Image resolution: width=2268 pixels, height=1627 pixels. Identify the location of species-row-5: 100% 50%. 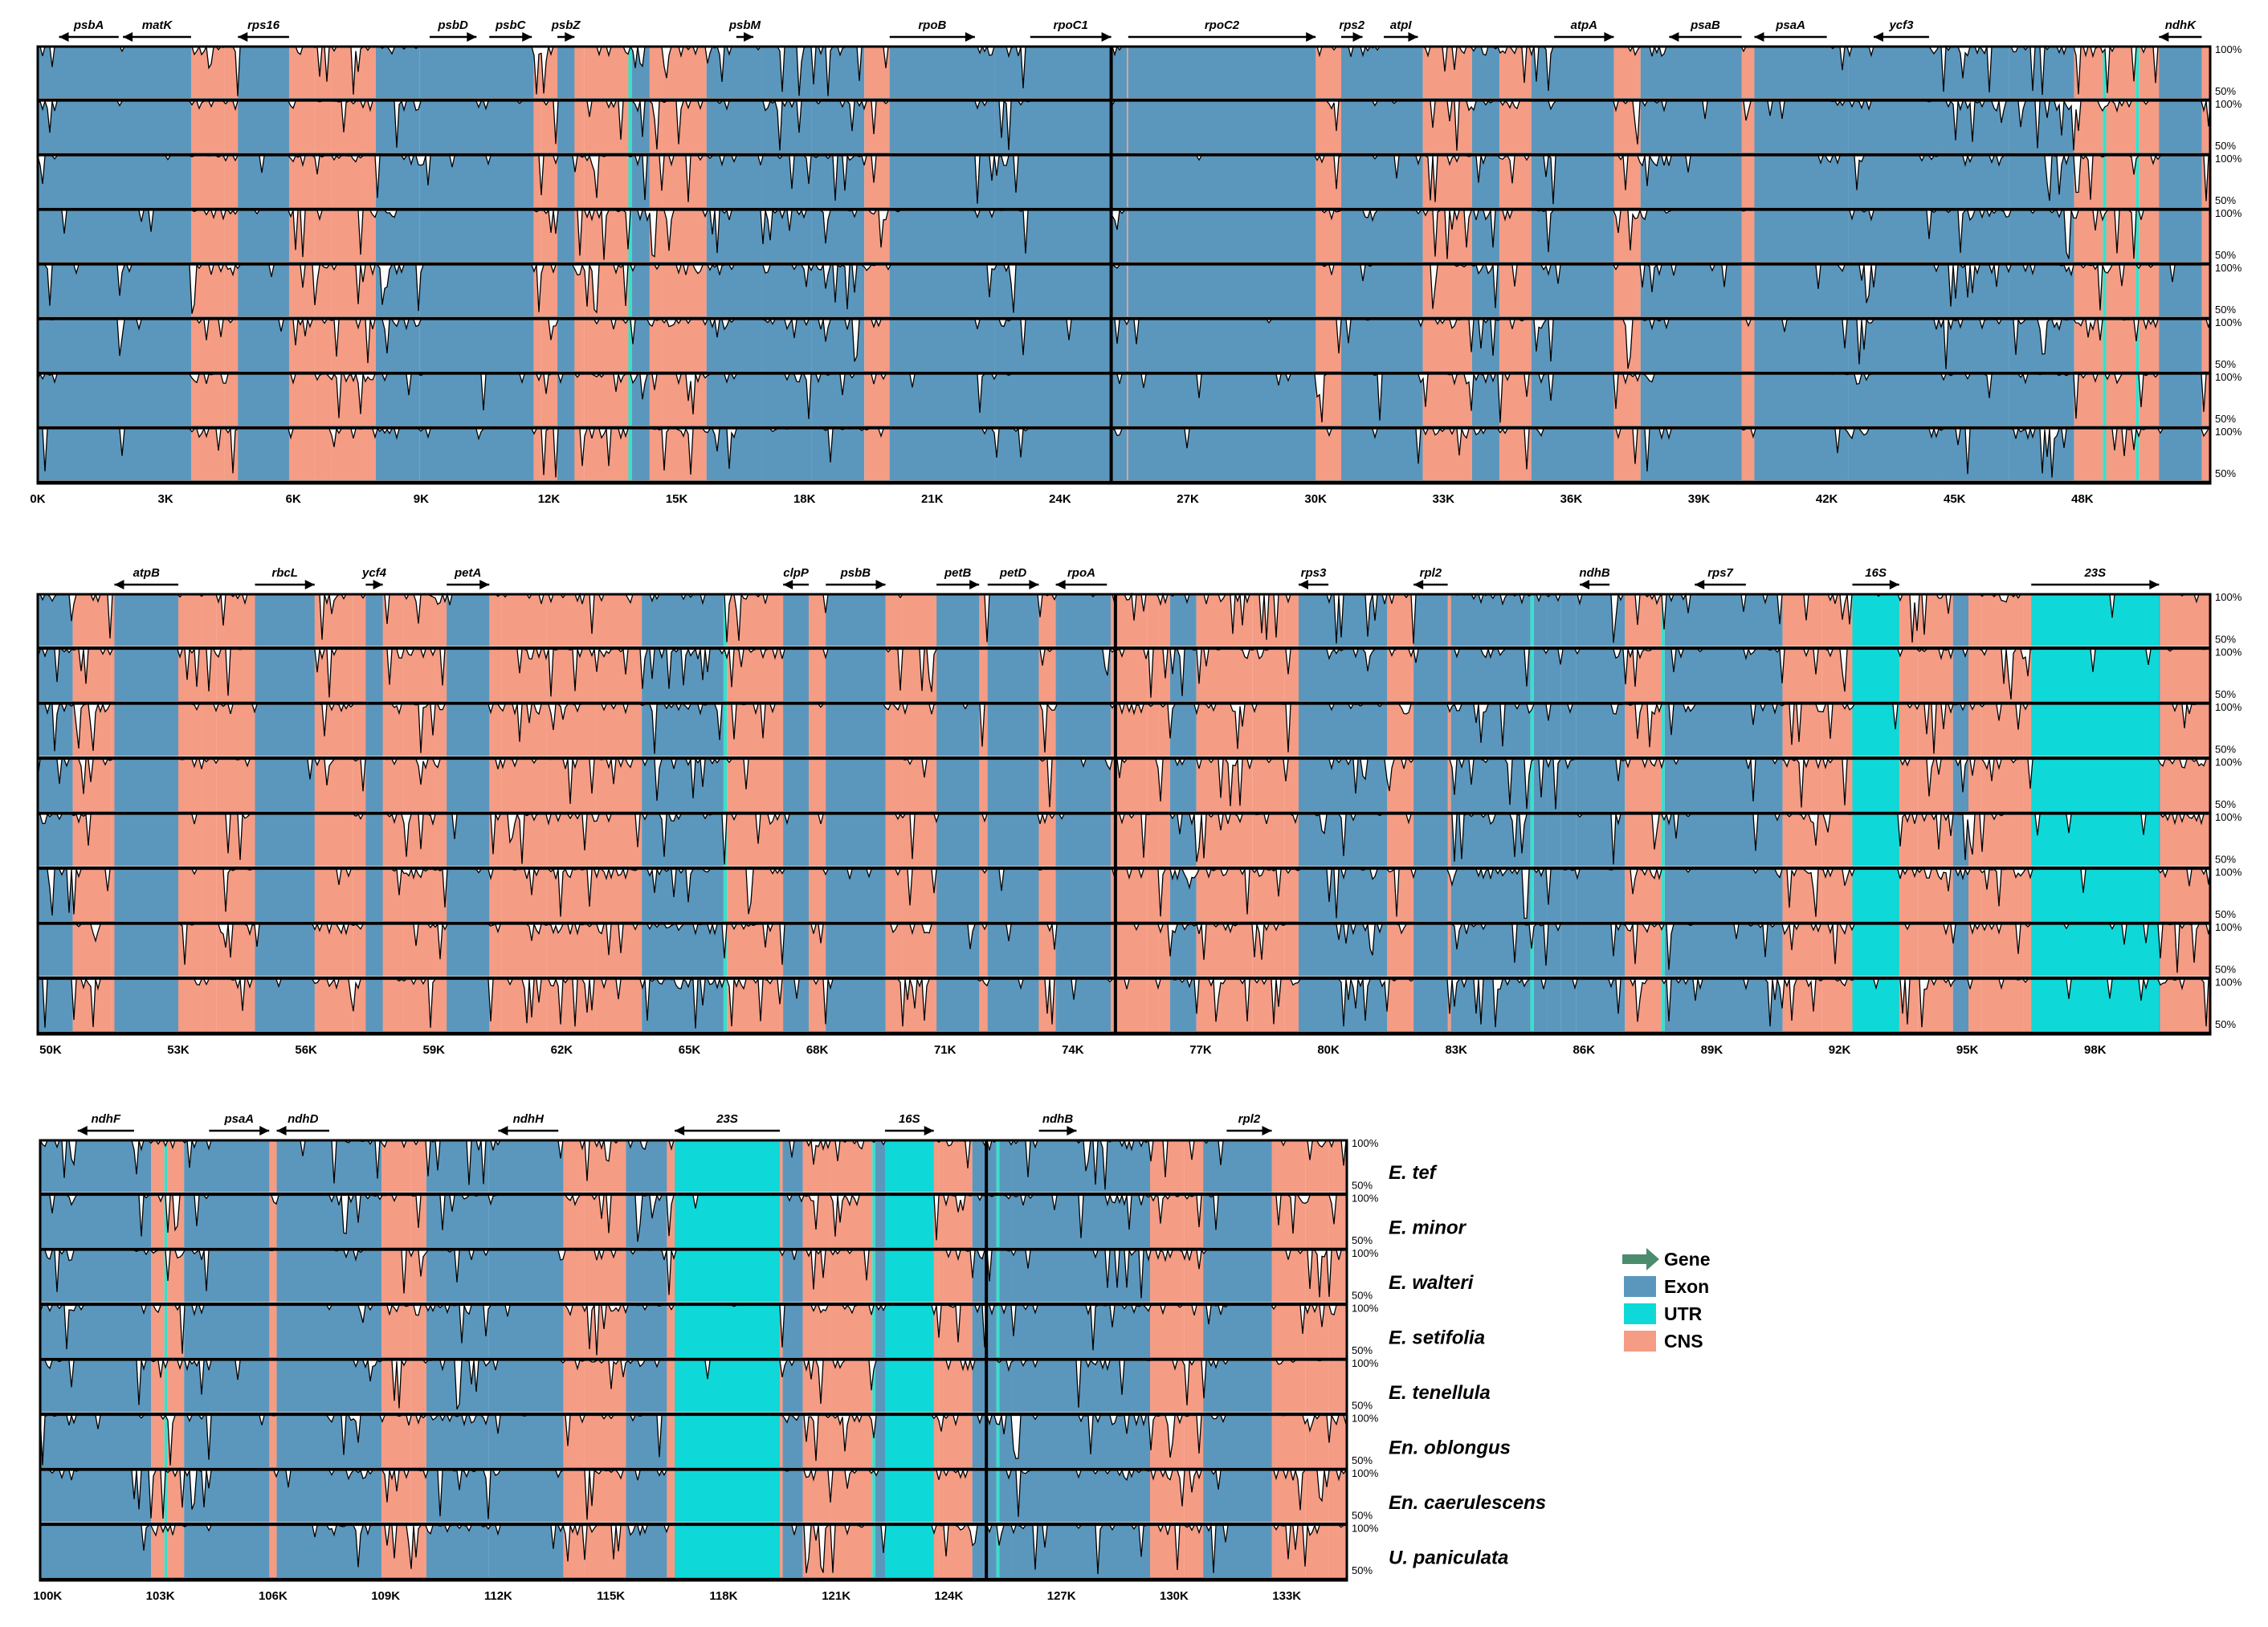
(710, 1386).